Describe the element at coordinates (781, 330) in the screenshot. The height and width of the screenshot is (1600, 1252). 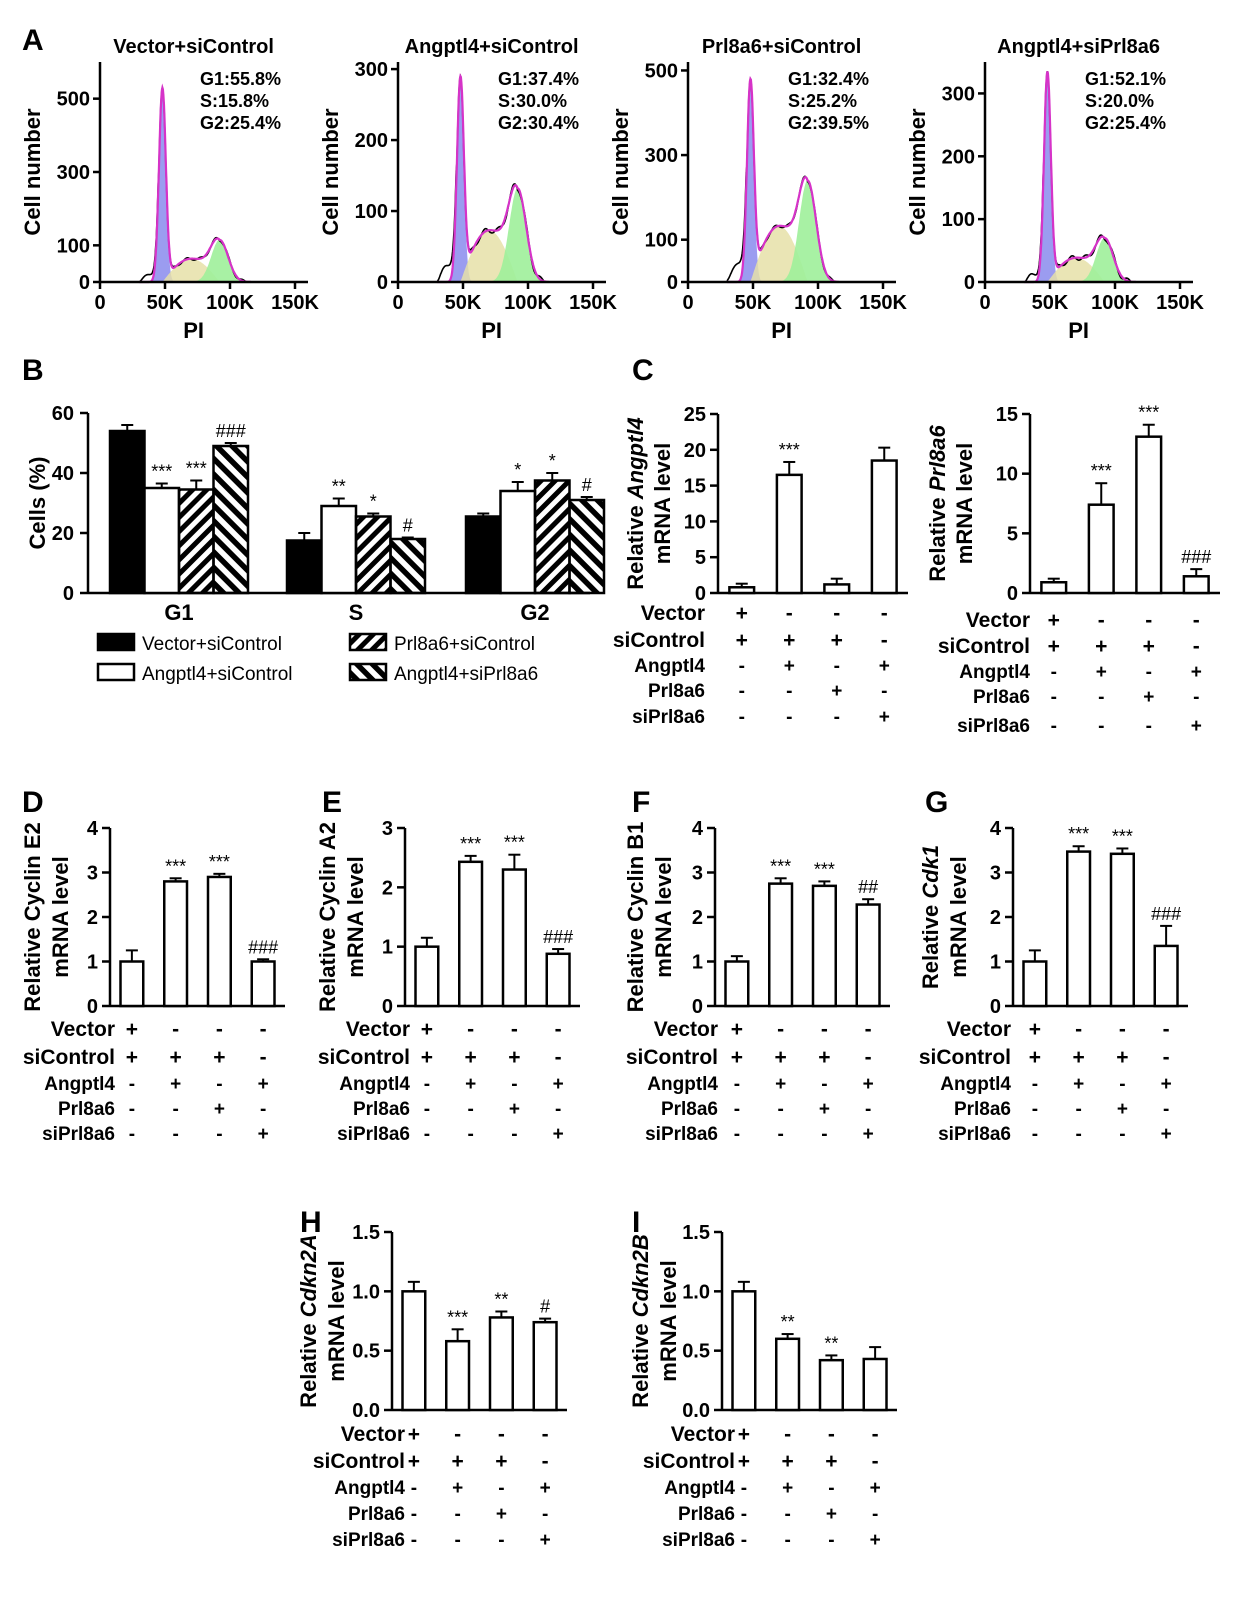
I see `x-axis-label: PI` at that location.